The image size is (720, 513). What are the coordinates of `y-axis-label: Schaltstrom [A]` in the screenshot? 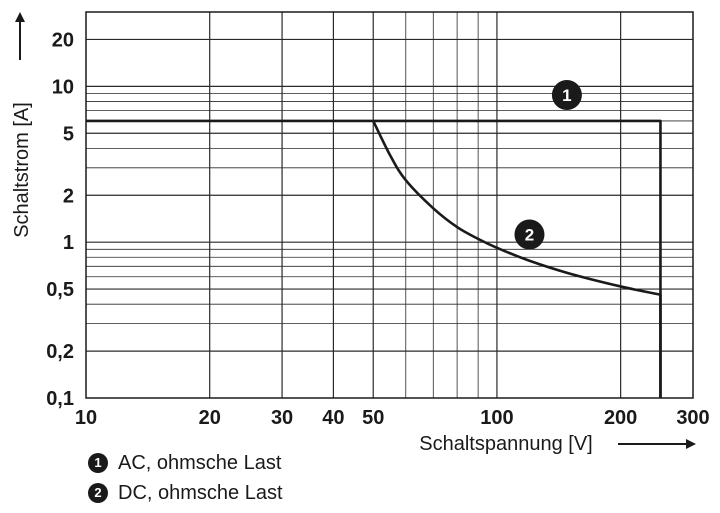 It's located at (22, 170).